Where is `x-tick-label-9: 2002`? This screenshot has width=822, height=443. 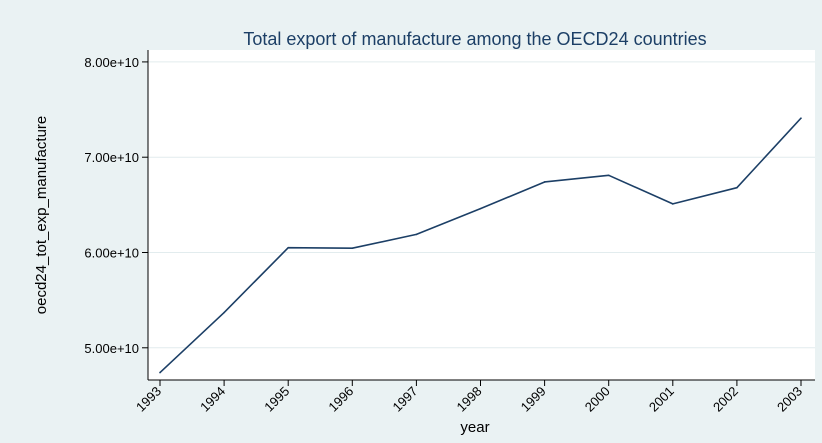 x-tick-label-9: 2002 is located at coordinates (725, 399).